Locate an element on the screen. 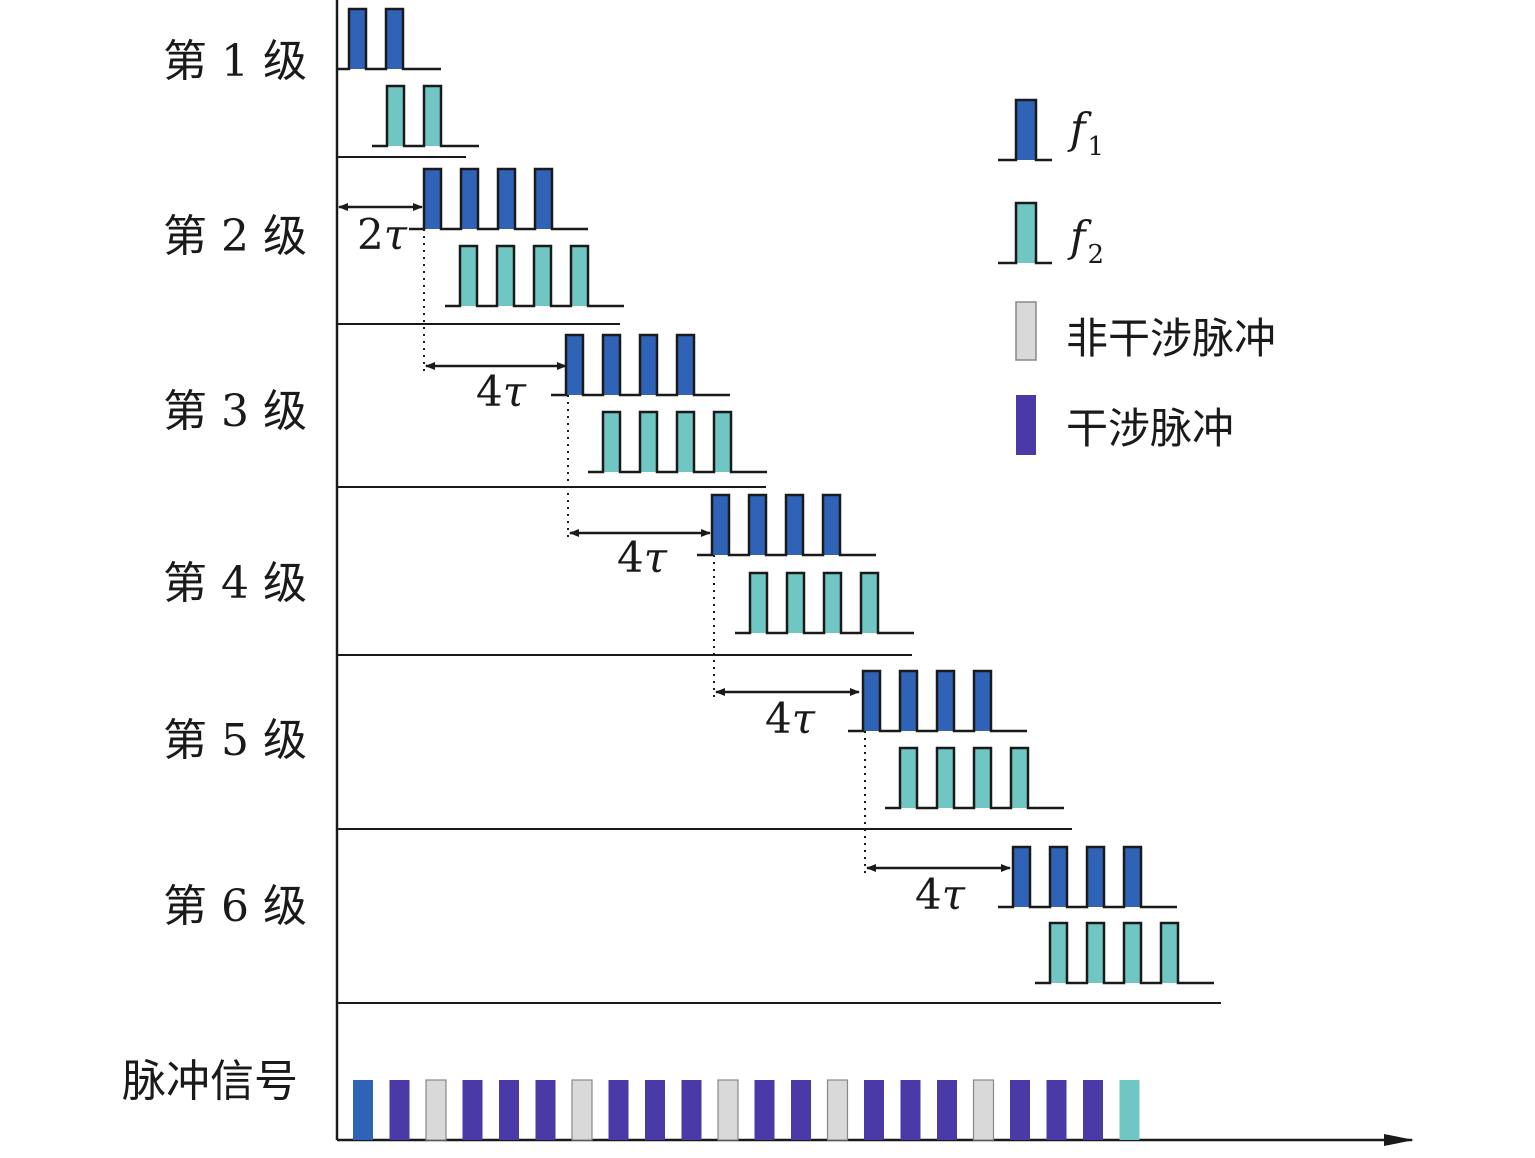  stage-label-6: 第 6 级 is located at coordinates (235, 906).